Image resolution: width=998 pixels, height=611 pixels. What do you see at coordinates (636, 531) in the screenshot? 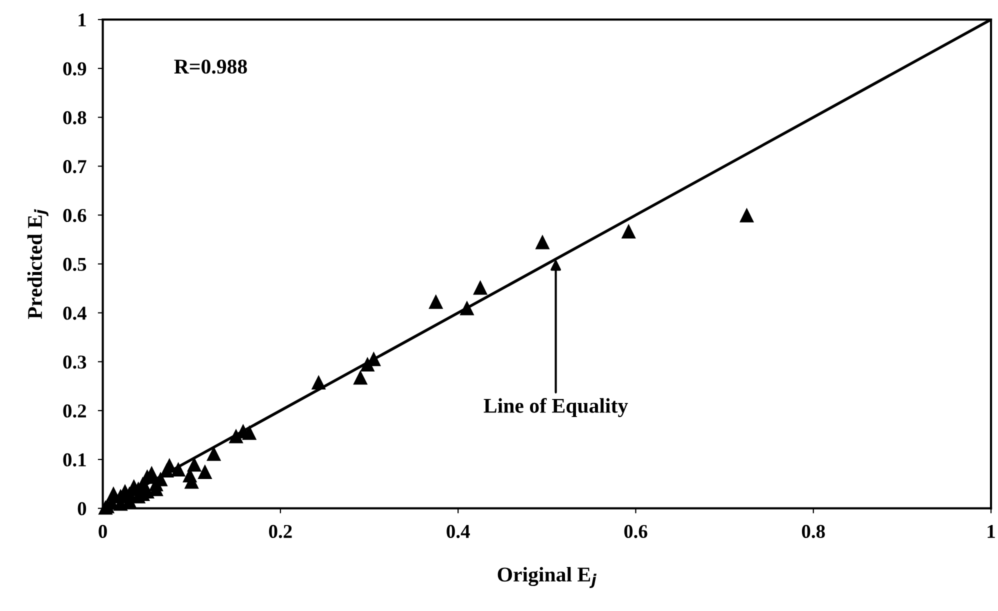
I see `x-tick-label: 0.6` at bounding box center [636, 531].